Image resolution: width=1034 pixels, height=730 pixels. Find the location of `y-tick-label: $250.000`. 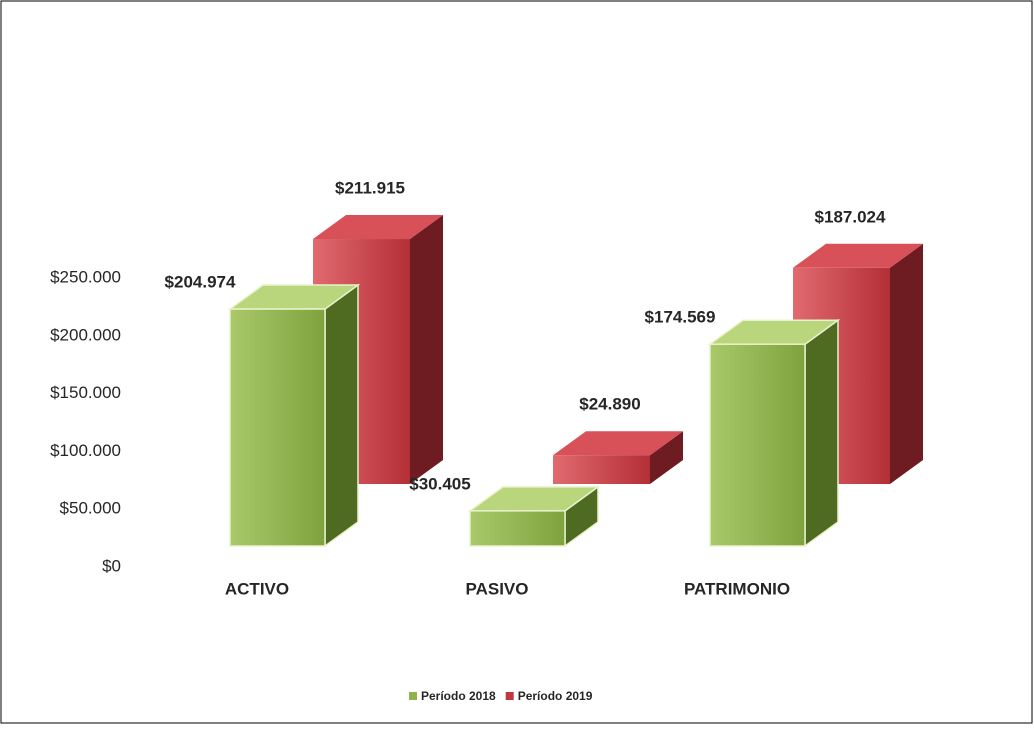

y-tick-label: $250.000 is located at coordinates (85, 276).